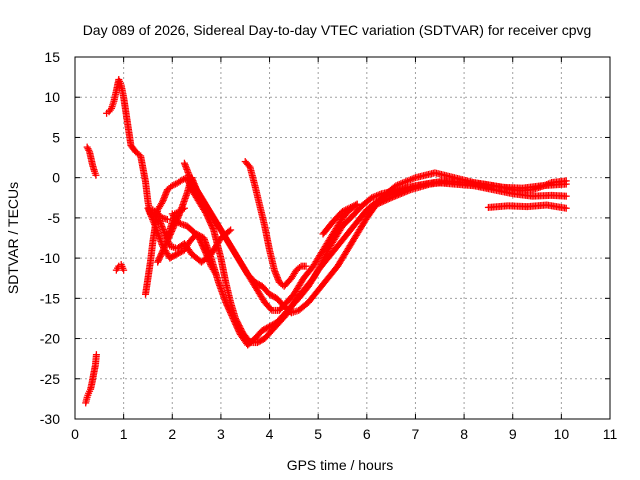 The image size is (640, 480). I want to click on x-axis-label: GPS time / hours, so click(340, 465).